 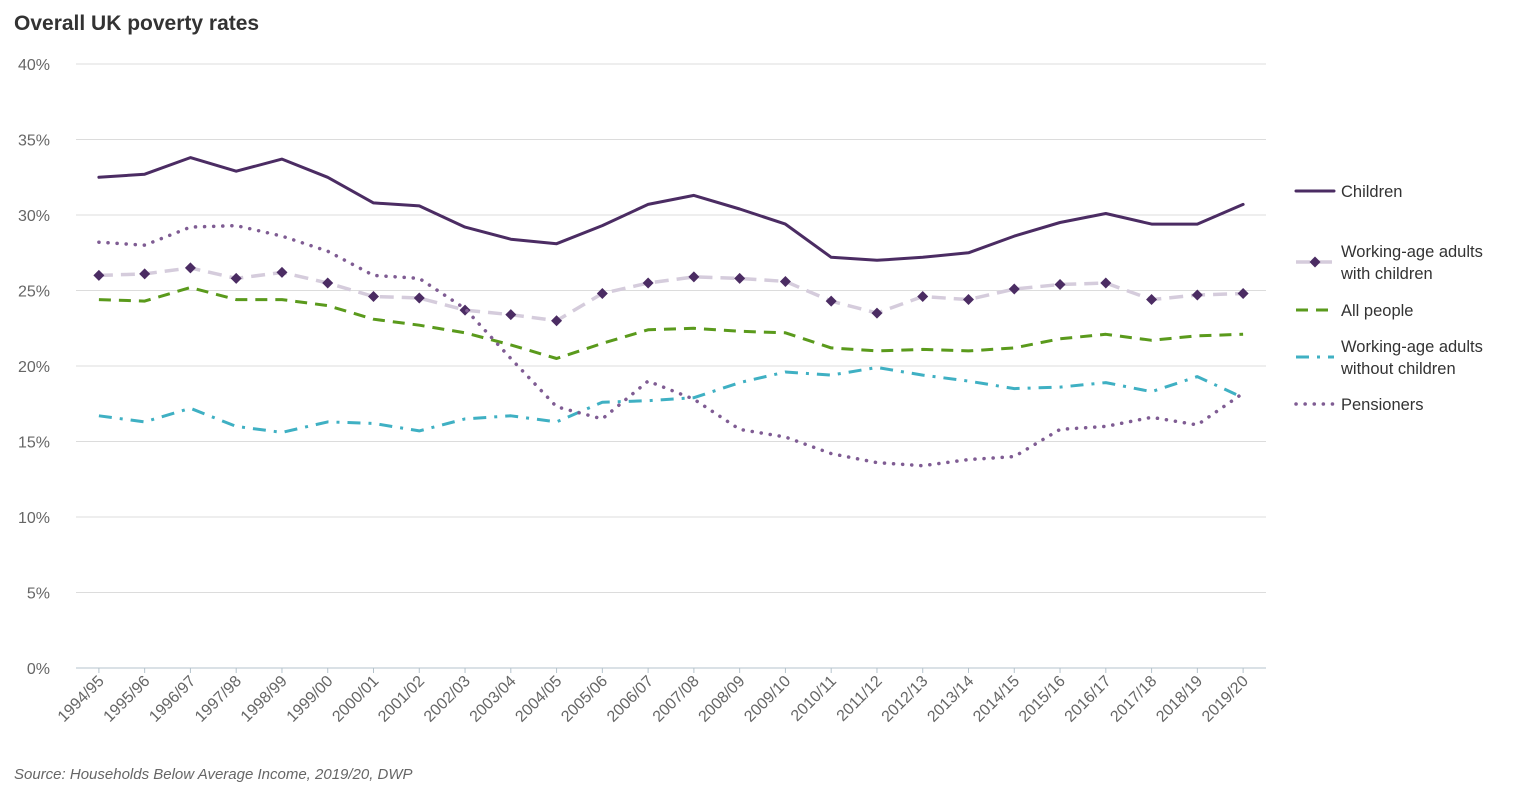 I want to click on series-working-age-adults-without-children, so click(x=671, y=400).